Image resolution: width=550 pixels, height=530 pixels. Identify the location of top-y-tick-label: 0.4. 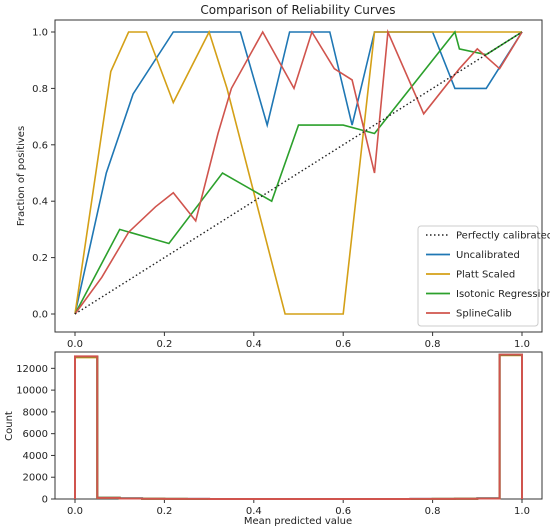
(40, 202).